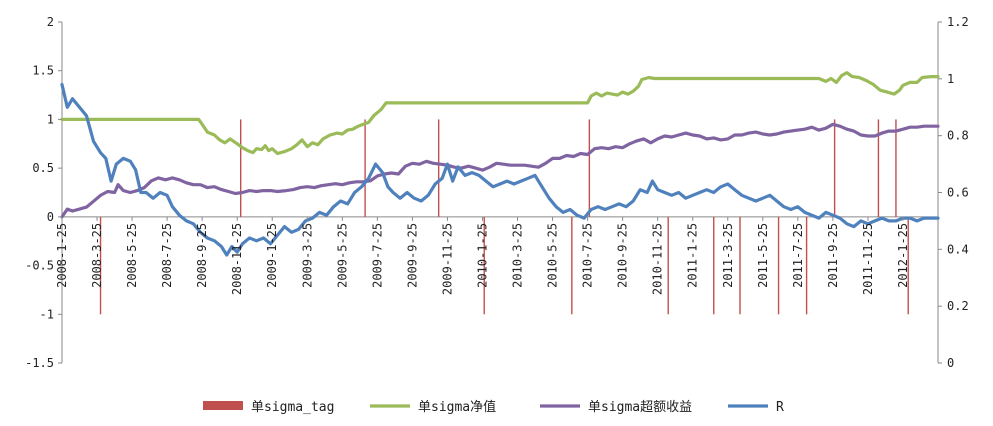  Describe the element at coordinates (50, 217) in the screenshot. I see `left-tick-label: 0` at that location.